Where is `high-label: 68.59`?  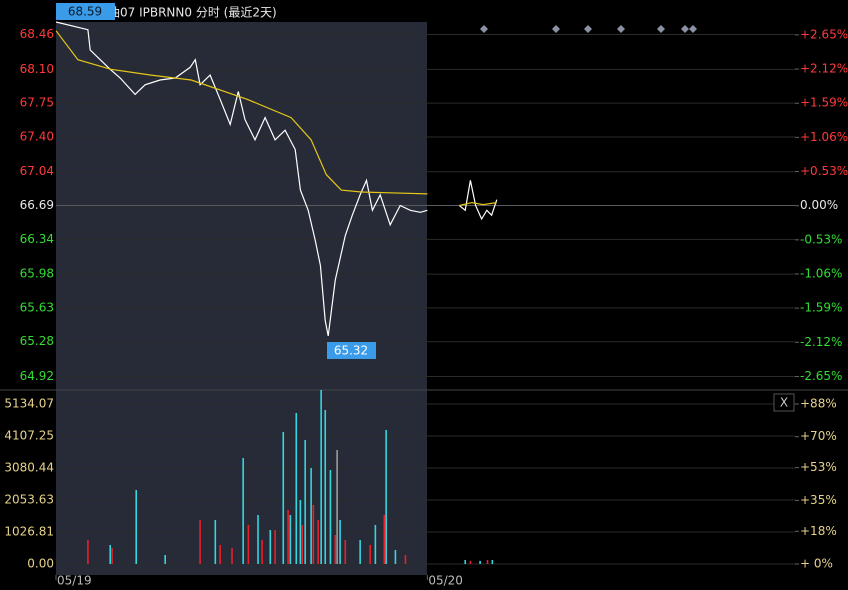
high-label: 68.59 is located at coordinates (85, 12).